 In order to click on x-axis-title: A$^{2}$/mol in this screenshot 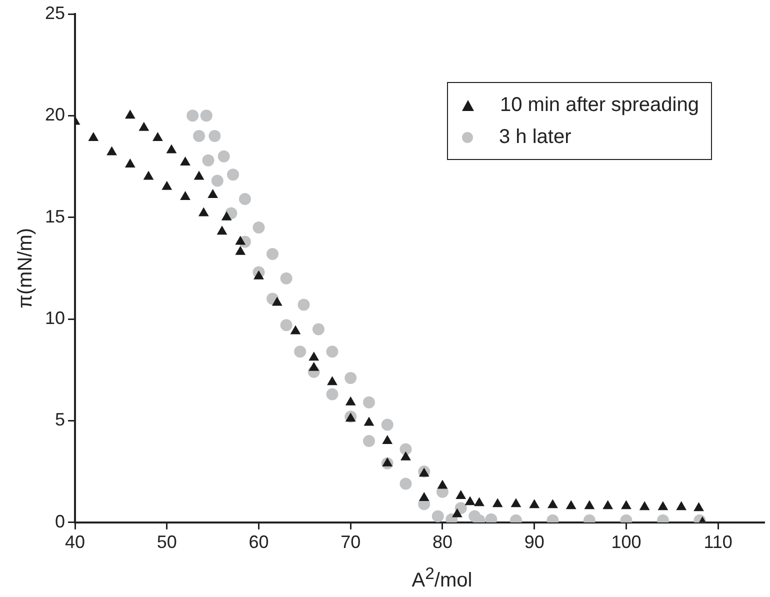, I will do `click(442, 578)`.